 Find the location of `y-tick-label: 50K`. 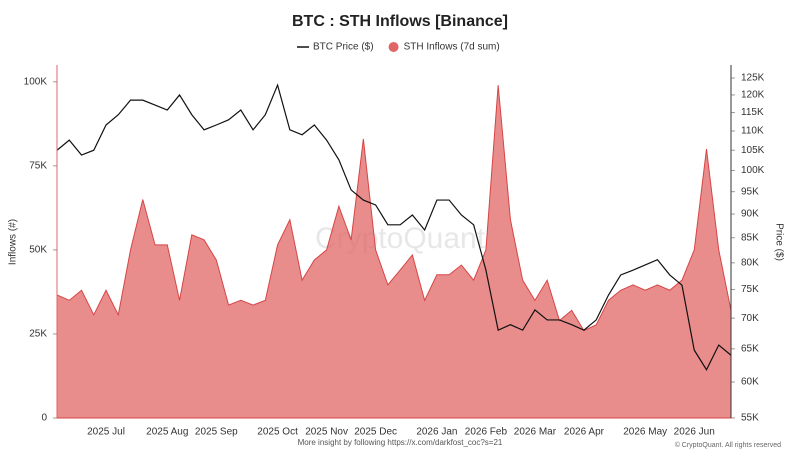

y-tick-label: 50K is located at coordinates (38, 250).